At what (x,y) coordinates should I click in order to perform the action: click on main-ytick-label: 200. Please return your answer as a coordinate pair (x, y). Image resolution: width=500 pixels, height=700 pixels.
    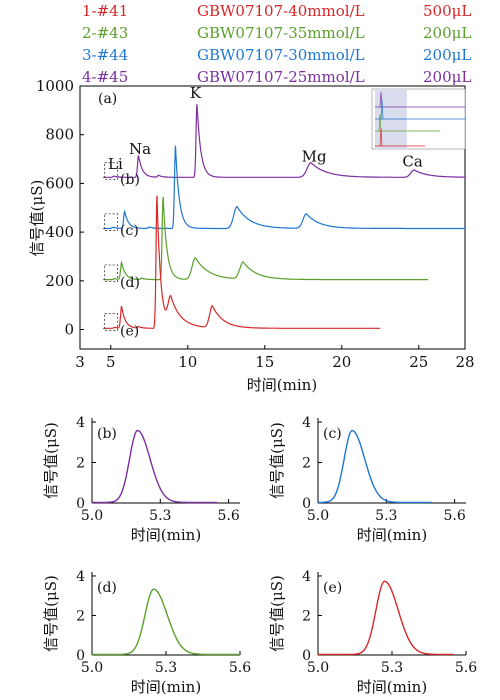
    Looking at the image, I should click on (59, 281).